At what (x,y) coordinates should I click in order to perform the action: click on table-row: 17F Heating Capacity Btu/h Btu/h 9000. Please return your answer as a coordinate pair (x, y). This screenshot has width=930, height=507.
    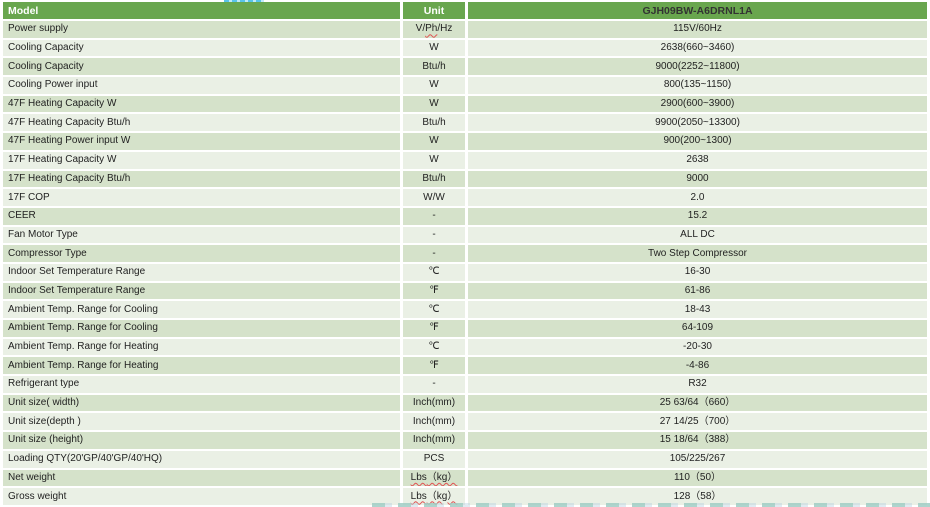
    Looking at the image, I should click on (465, 179).